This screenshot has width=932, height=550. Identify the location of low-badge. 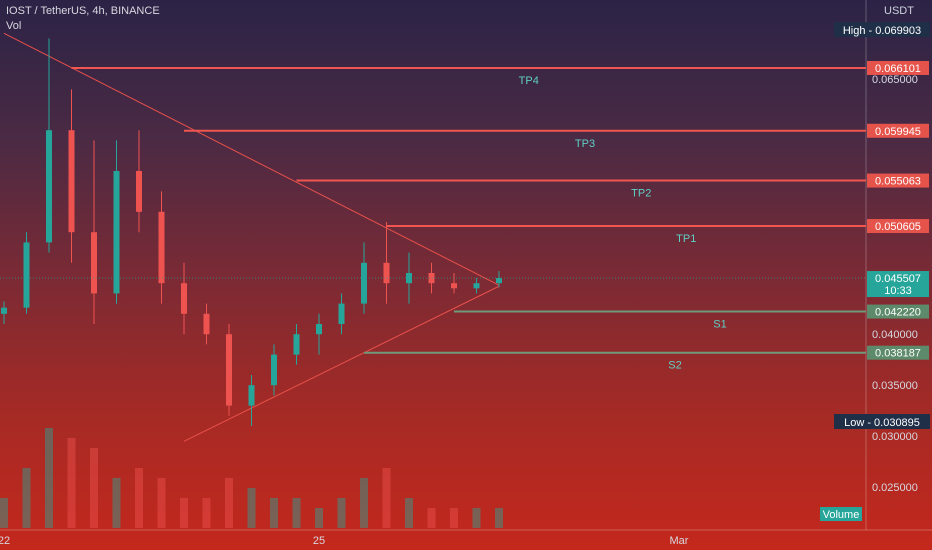
(882, 421).